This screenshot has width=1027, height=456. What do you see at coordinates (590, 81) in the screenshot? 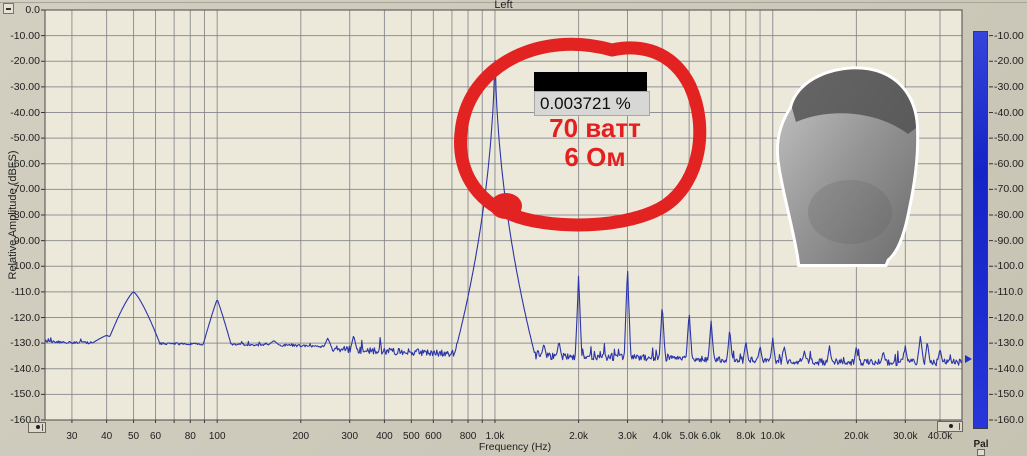
I see `readout-black-bar` at bounding box center [590, 81].